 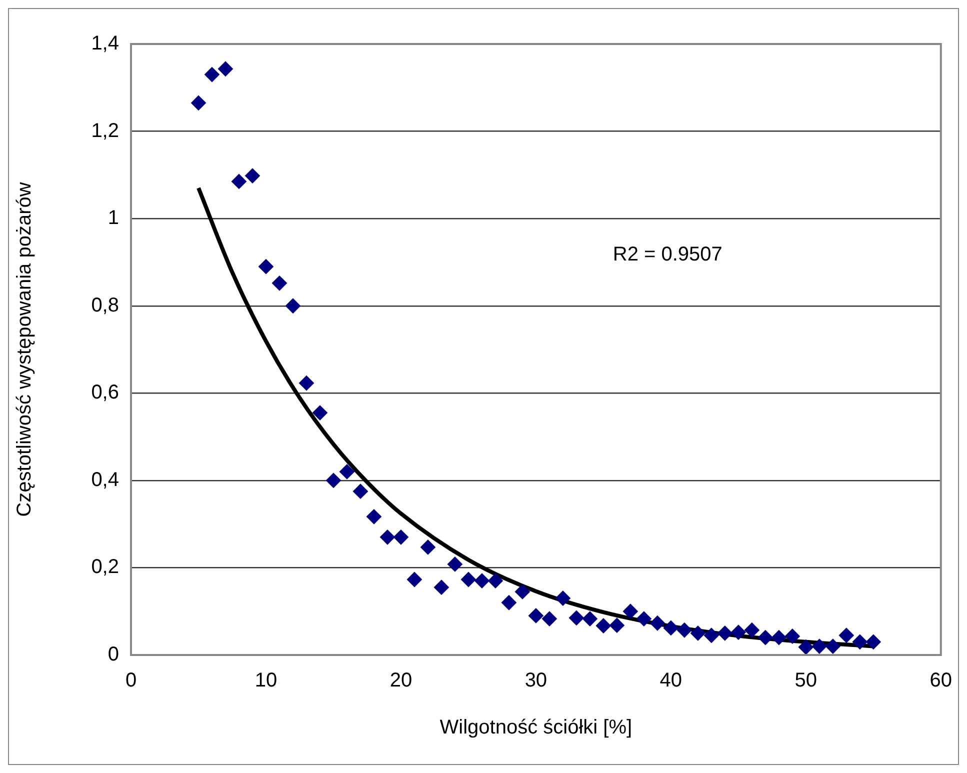 I want to click on x-tick-label: 20, so click(x=401, y=681).